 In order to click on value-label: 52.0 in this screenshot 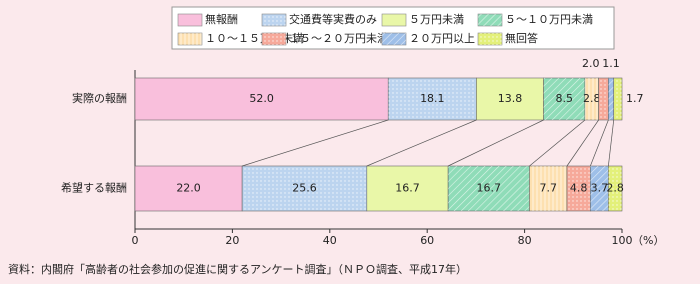, I will do `click(261, 98)`.